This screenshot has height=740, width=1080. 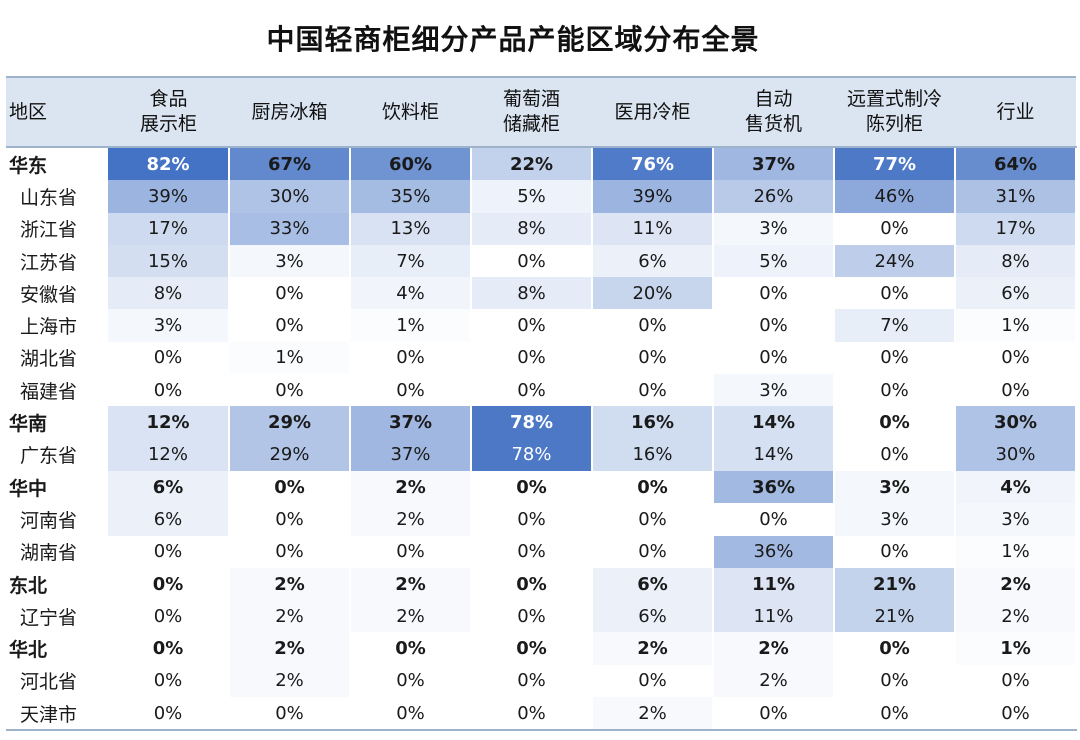 What do you see at coordinates (49, 682) in the screenshot?
I see `row-label: 河北省` at bounding box center [49, 682].